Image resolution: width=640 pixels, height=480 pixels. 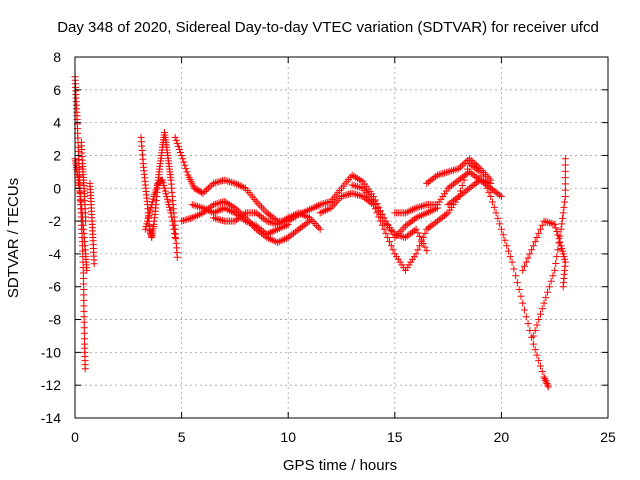 What do you see at coordinates (55, 221) in the screenshot?
I see `y-tick-label: -2` at bounding box center [55, 221].